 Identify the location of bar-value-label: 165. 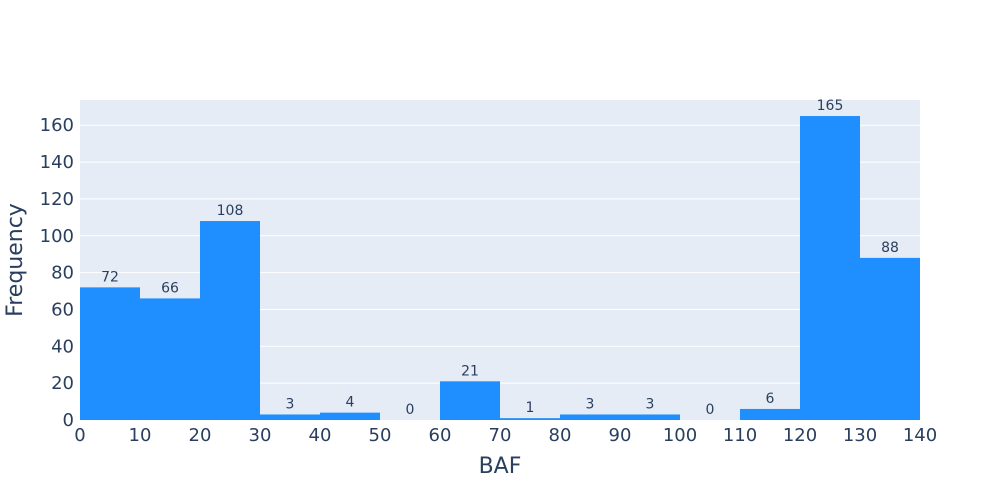
(830, 106).